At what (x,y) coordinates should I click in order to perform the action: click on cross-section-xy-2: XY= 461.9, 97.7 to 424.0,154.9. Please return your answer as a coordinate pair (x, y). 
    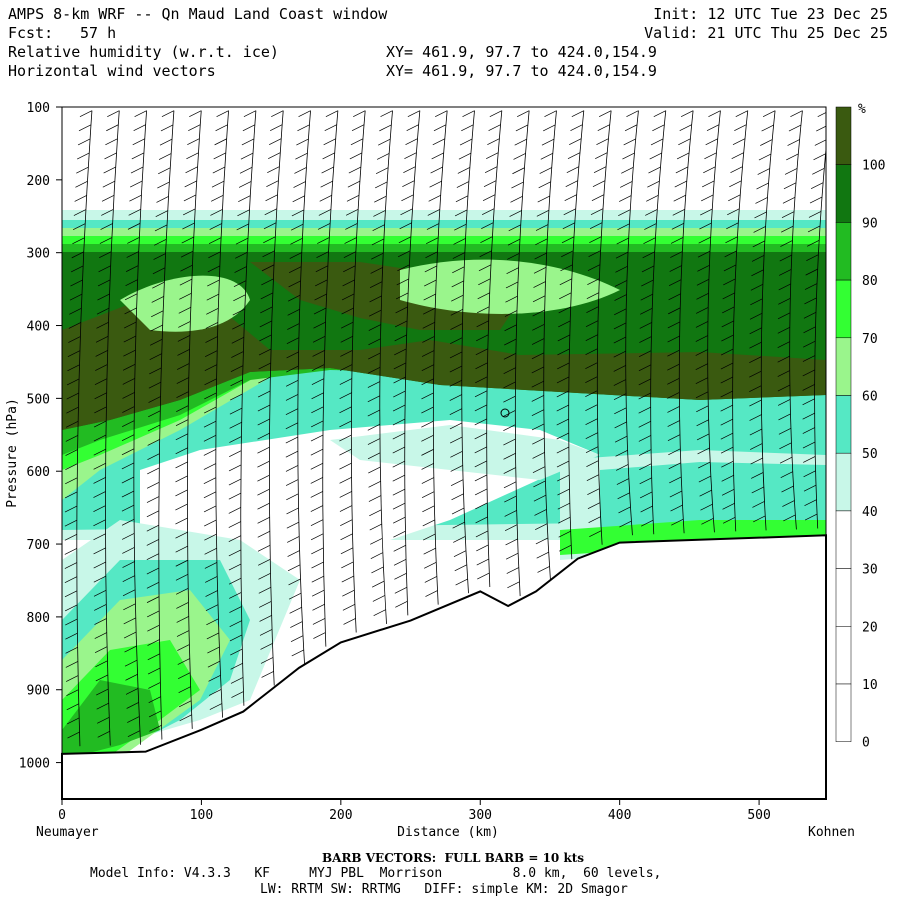
    Looking at the image, I should click on (521, 71).